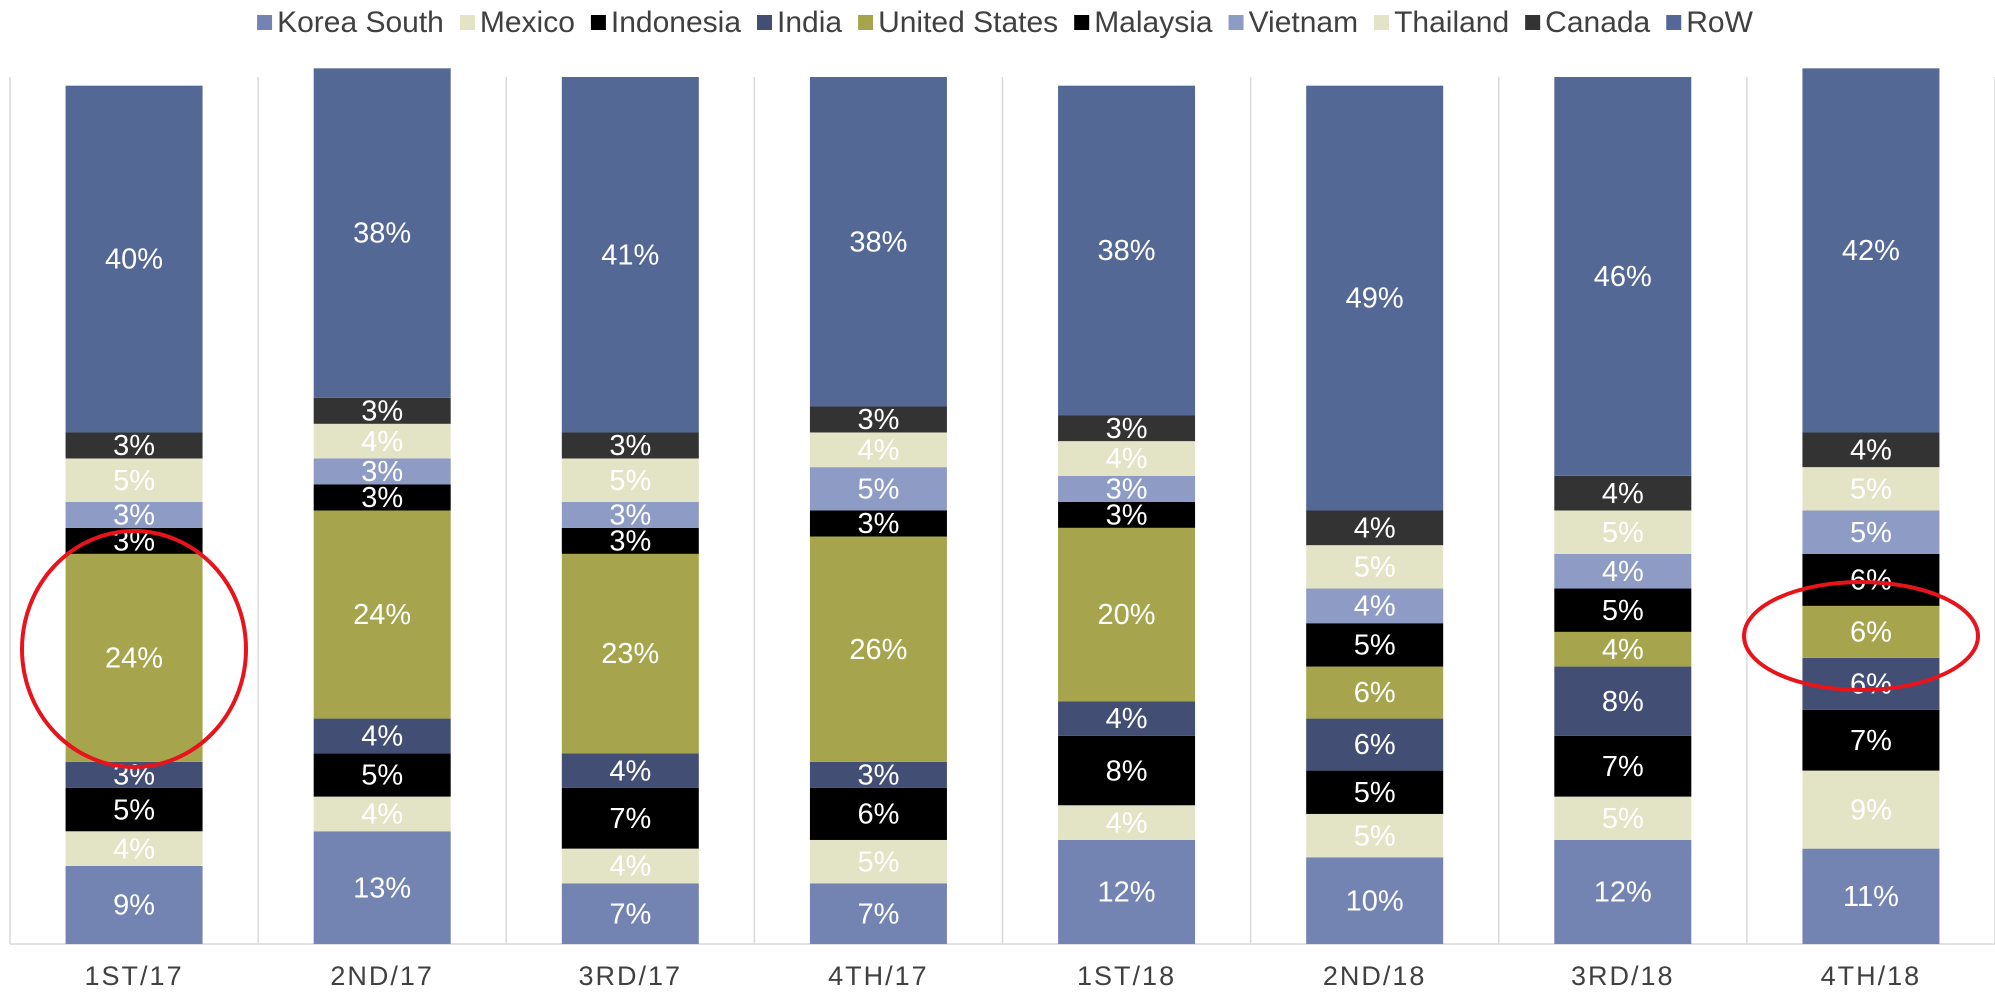 This screenshot has width=1995, height=993. I want to click on x-tick-label: 2ND/17, so click(382, 976).